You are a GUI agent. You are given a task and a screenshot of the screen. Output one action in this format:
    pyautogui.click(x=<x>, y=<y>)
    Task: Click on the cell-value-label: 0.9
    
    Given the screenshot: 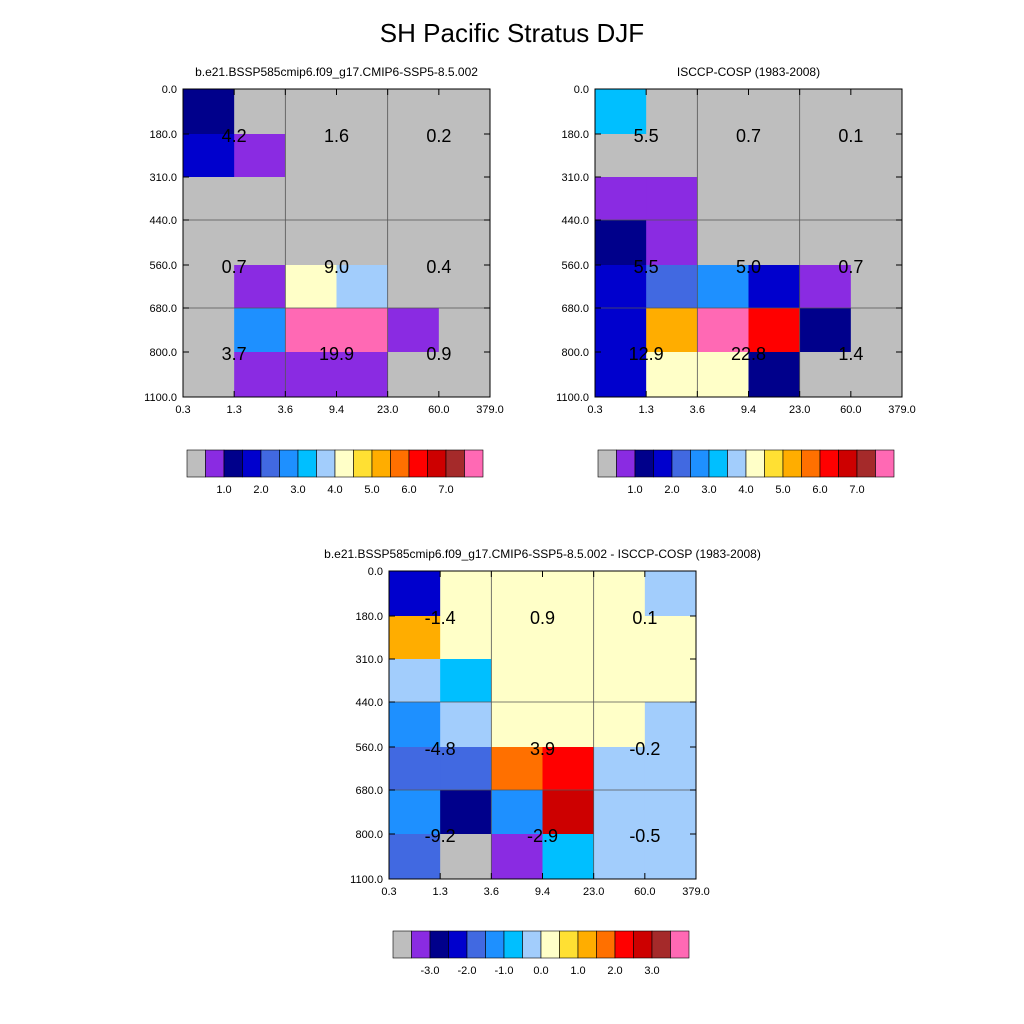 What is the action you would take?
    pyautogui.click(x=438, y=354)
    